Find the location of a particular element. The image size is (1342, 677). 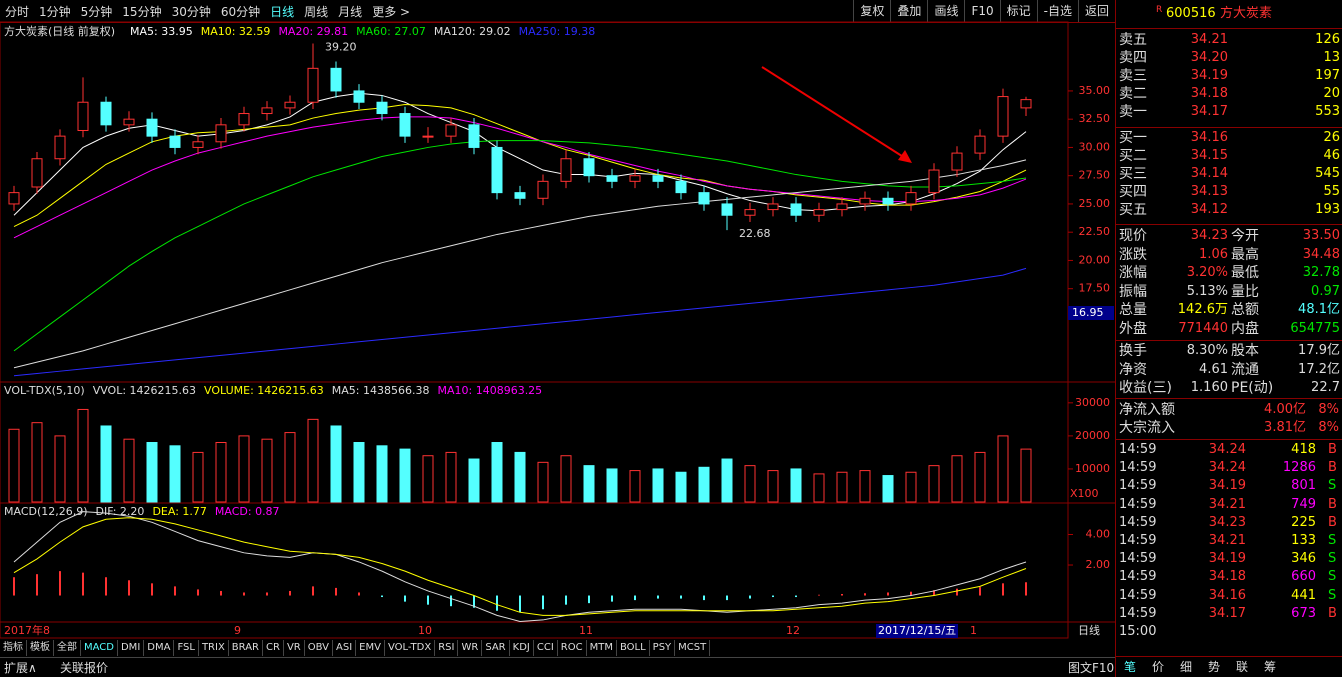

indicator-tab: BRAR is located at coordinates (246, 648).